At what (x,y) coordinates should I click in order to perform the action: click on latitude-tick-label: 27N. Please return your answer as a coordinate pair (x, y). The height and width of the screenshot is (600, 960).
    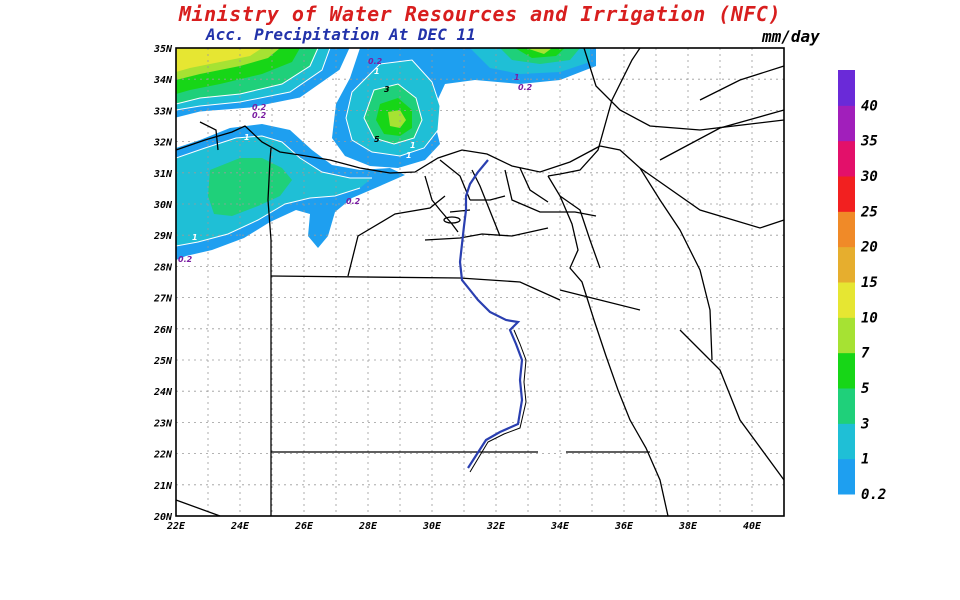
    Looking at the image, I should click on (163, 299).